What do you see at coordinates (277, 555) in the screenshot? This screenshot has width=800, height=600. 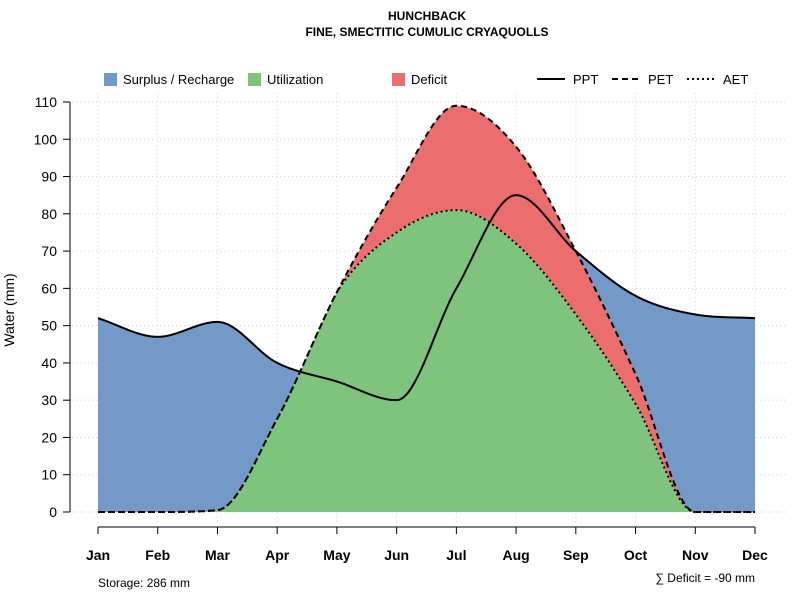 I see `x-tick-label: Apr` at bounding box center [277, 555].